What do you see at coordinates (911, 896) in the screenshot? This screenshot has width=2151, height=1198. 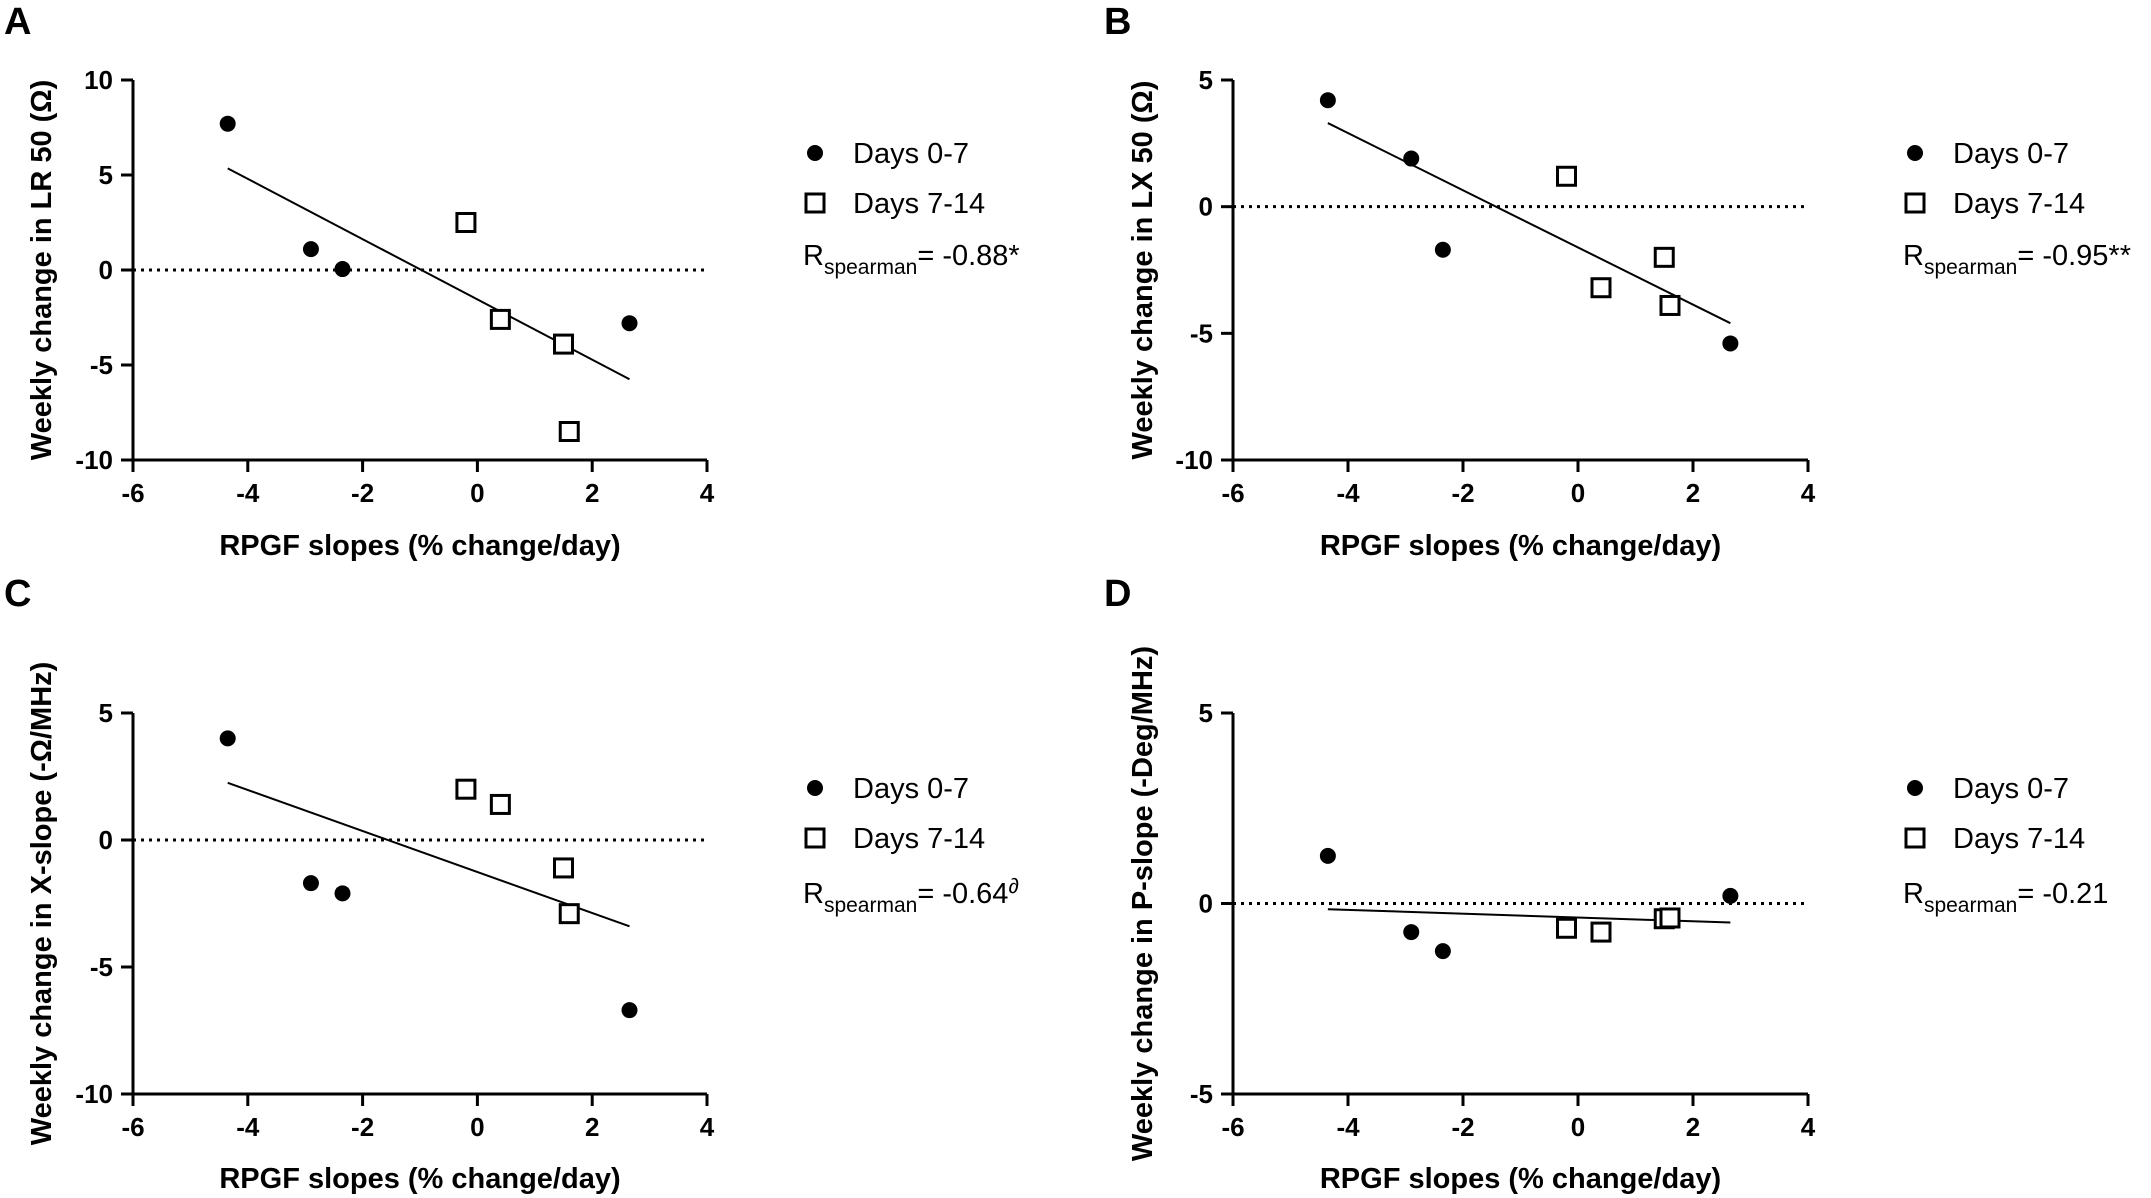 I see `spearman-stat: Rspearman= -0.64∂` at bounding box center [911, 896].